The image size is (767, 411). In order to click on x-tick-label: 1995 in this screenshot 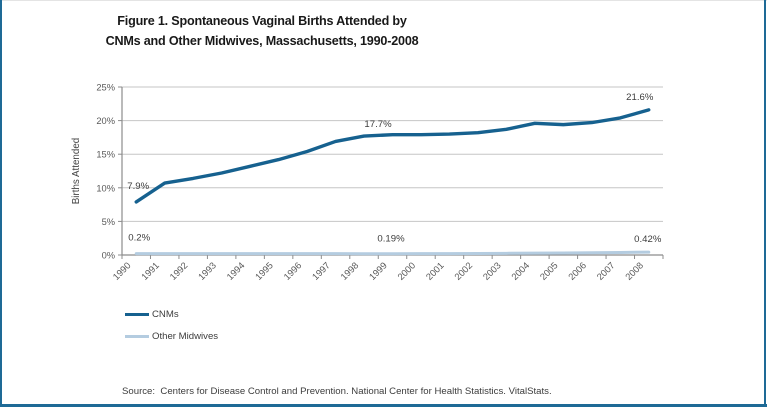, I will do `click(264, 271)`.